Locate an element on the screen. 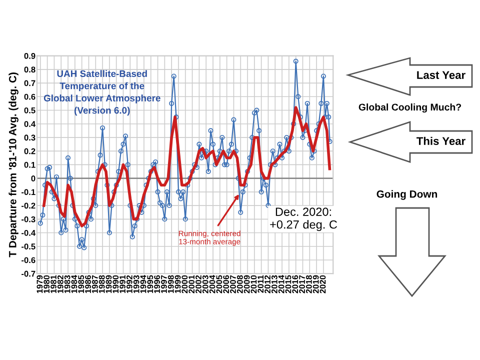 This screenshot has width=480, height=360. x-tick-label: 1996 is located at coordinates (157, 284).